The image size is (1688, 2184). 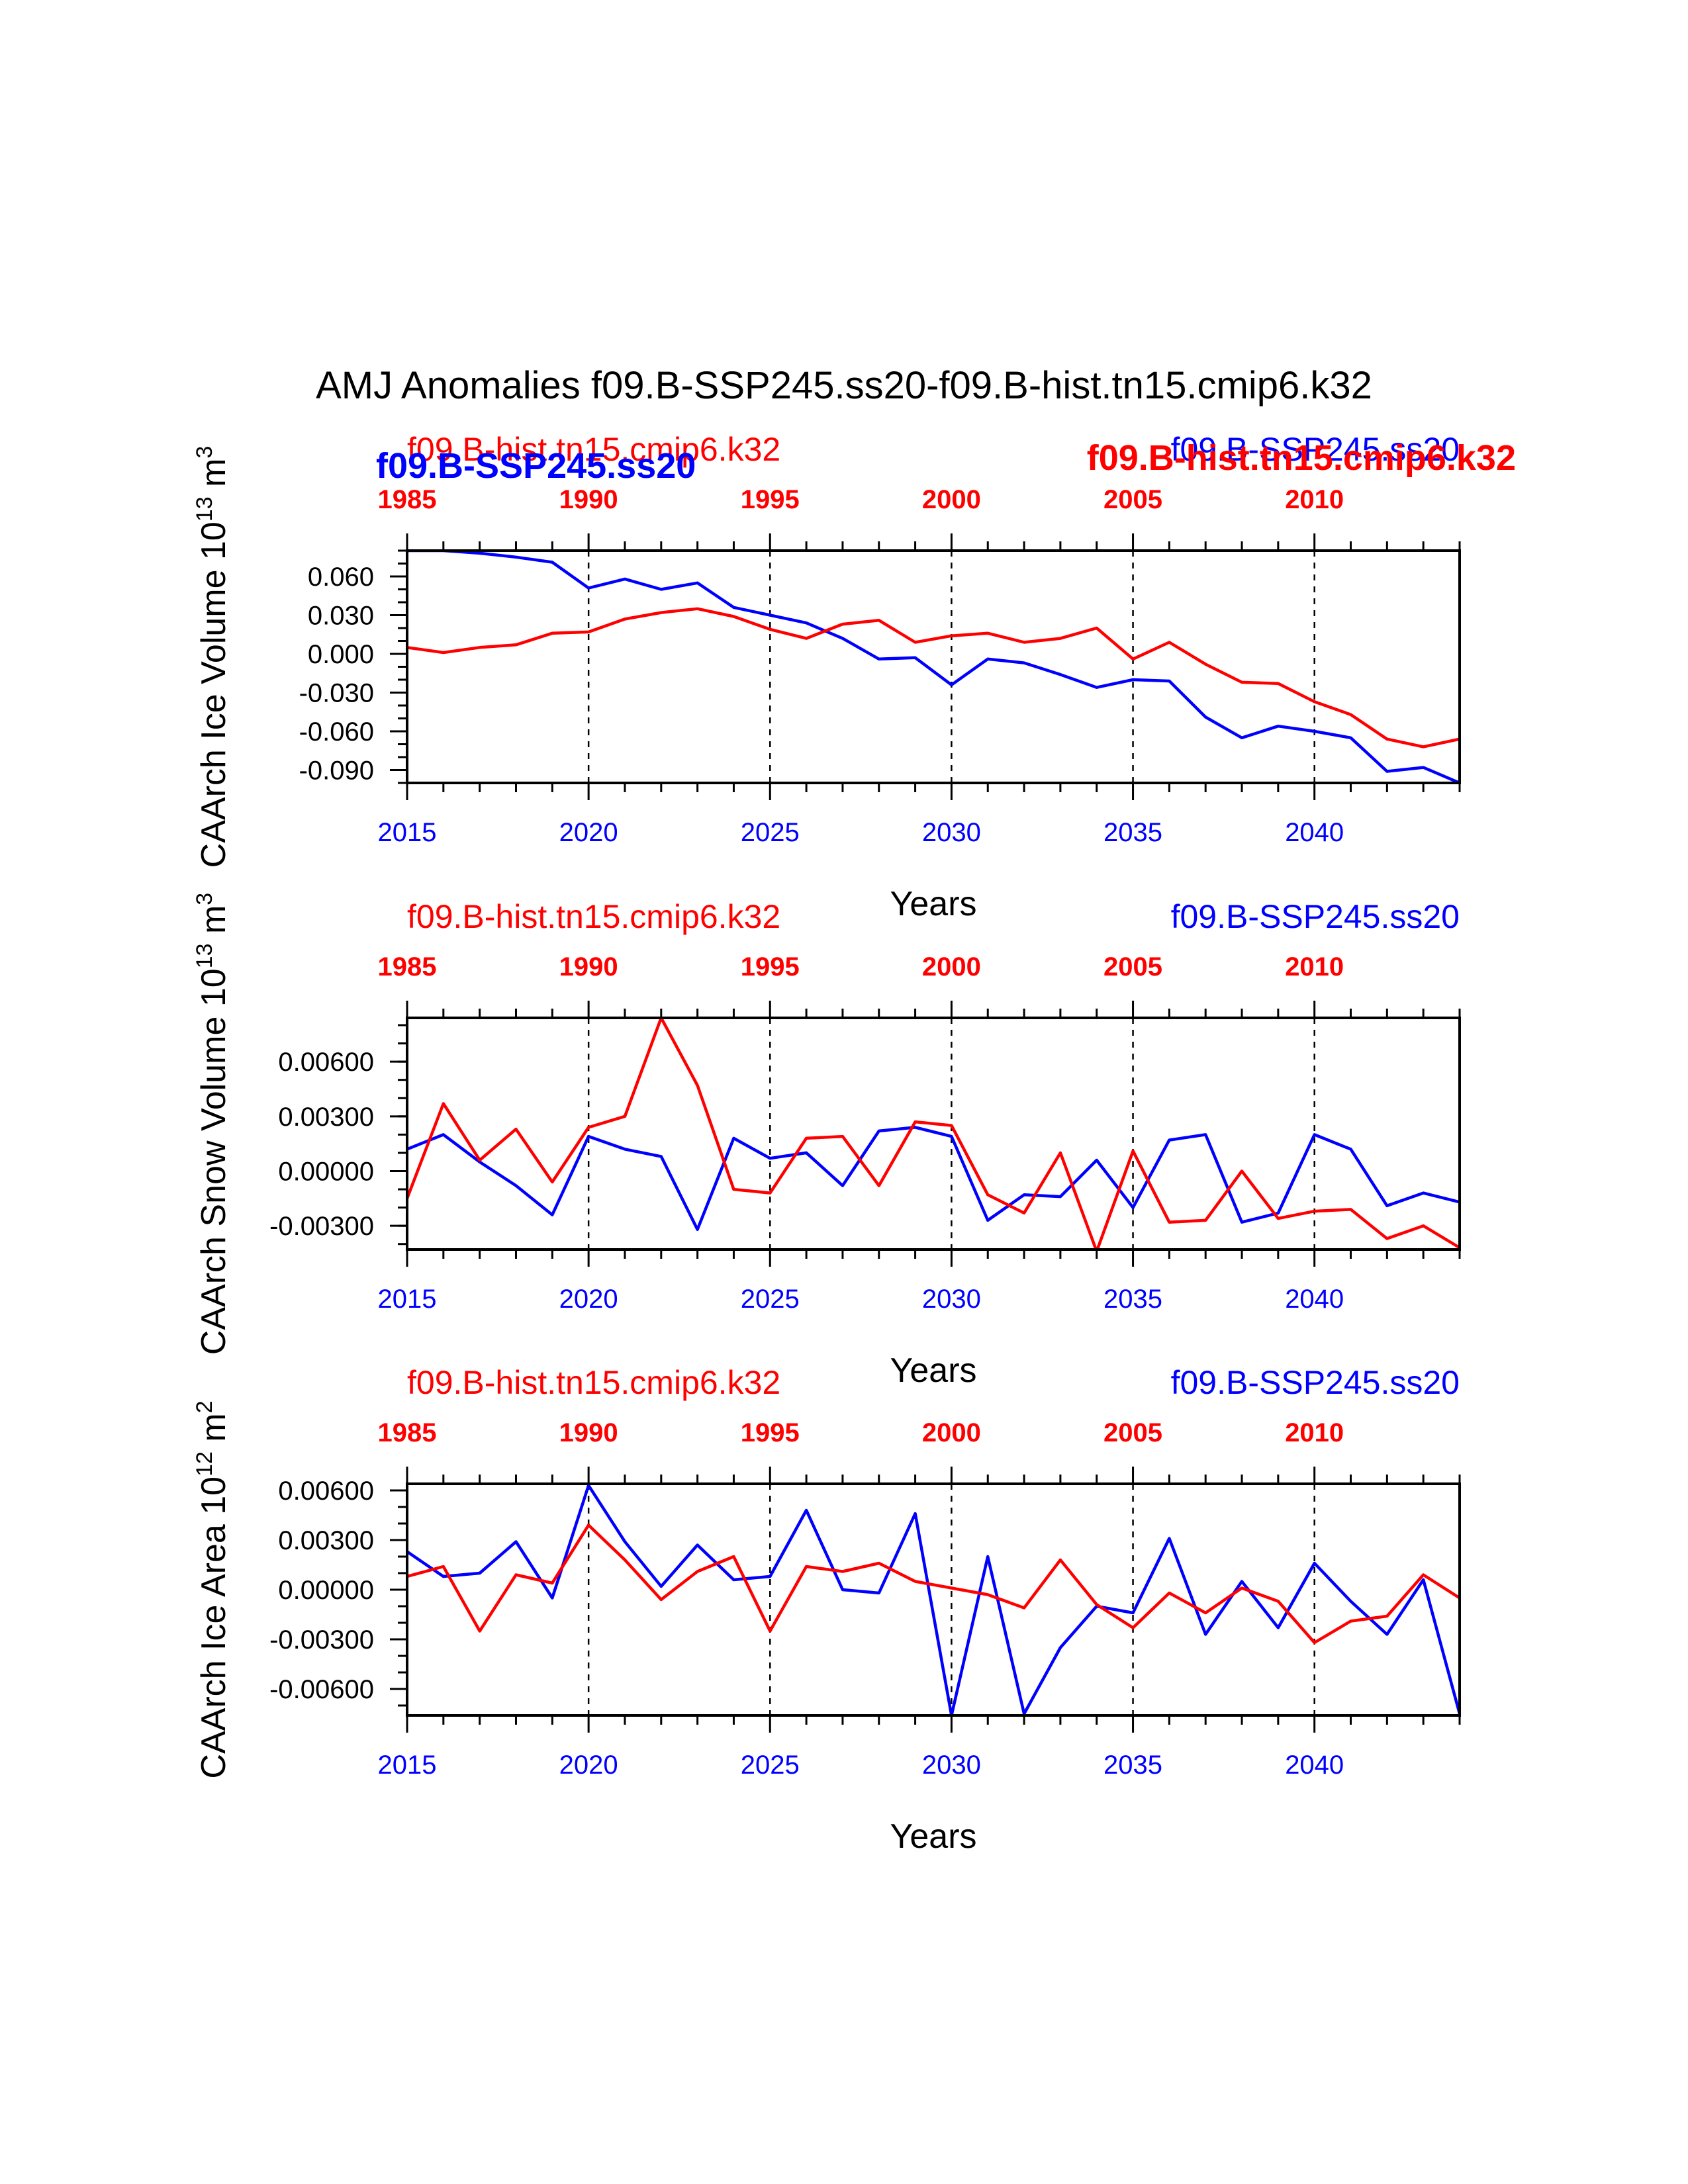 I want to click on y-axis-title: CAArch Ice Volume 1013 m3, so click(x=212, y=657).